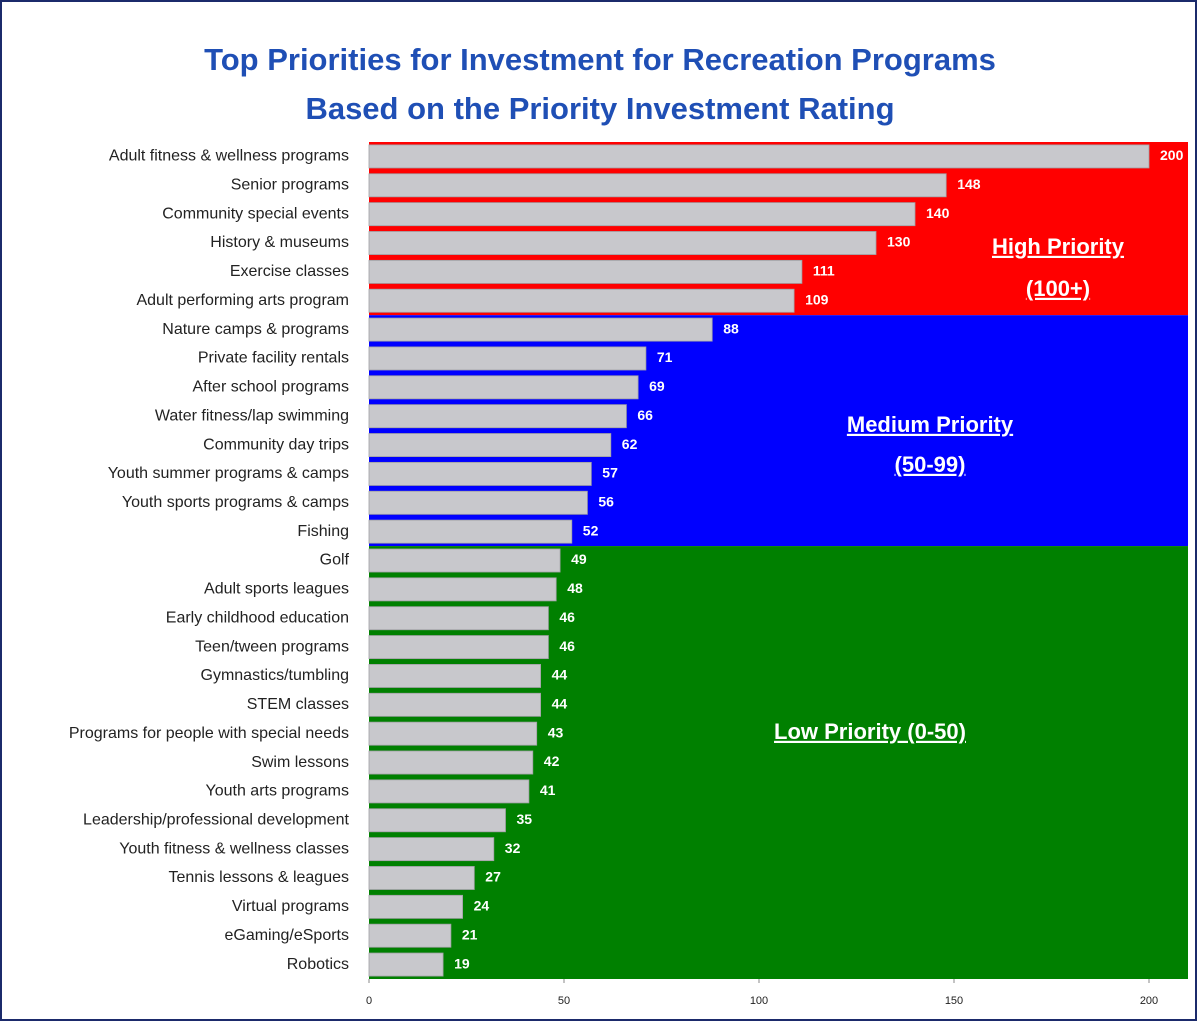 This screenshot has width=1197, height=1021. I want to click on value-label: 200, so click(1172, 155).